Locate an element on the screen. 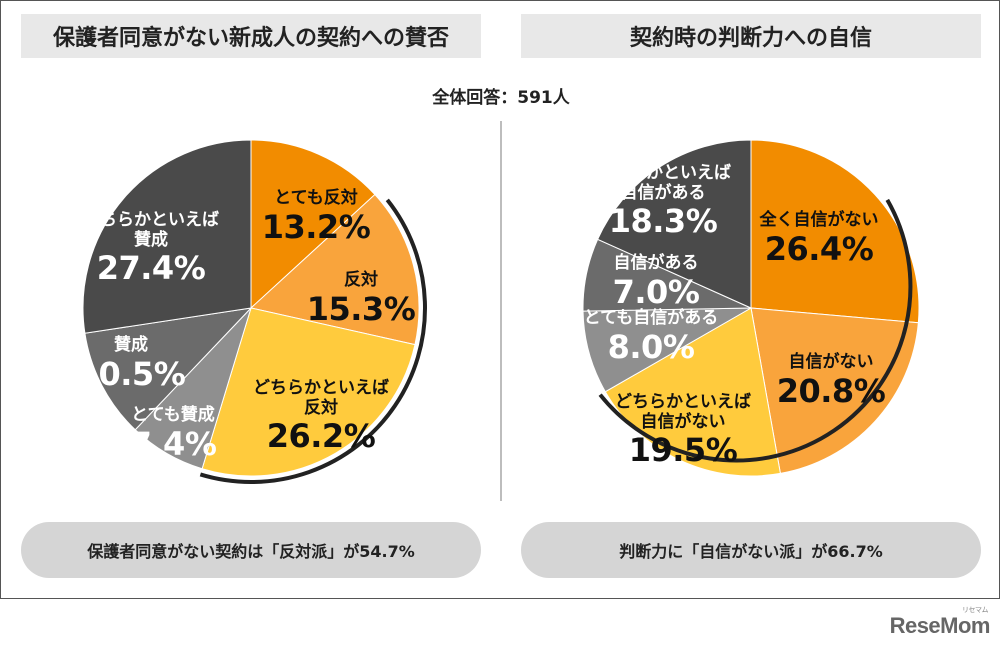 This screenshot has height=649, width=1002. slice-label: どちらかといえば 反対 26.2% is located at coordinates (321, 417).